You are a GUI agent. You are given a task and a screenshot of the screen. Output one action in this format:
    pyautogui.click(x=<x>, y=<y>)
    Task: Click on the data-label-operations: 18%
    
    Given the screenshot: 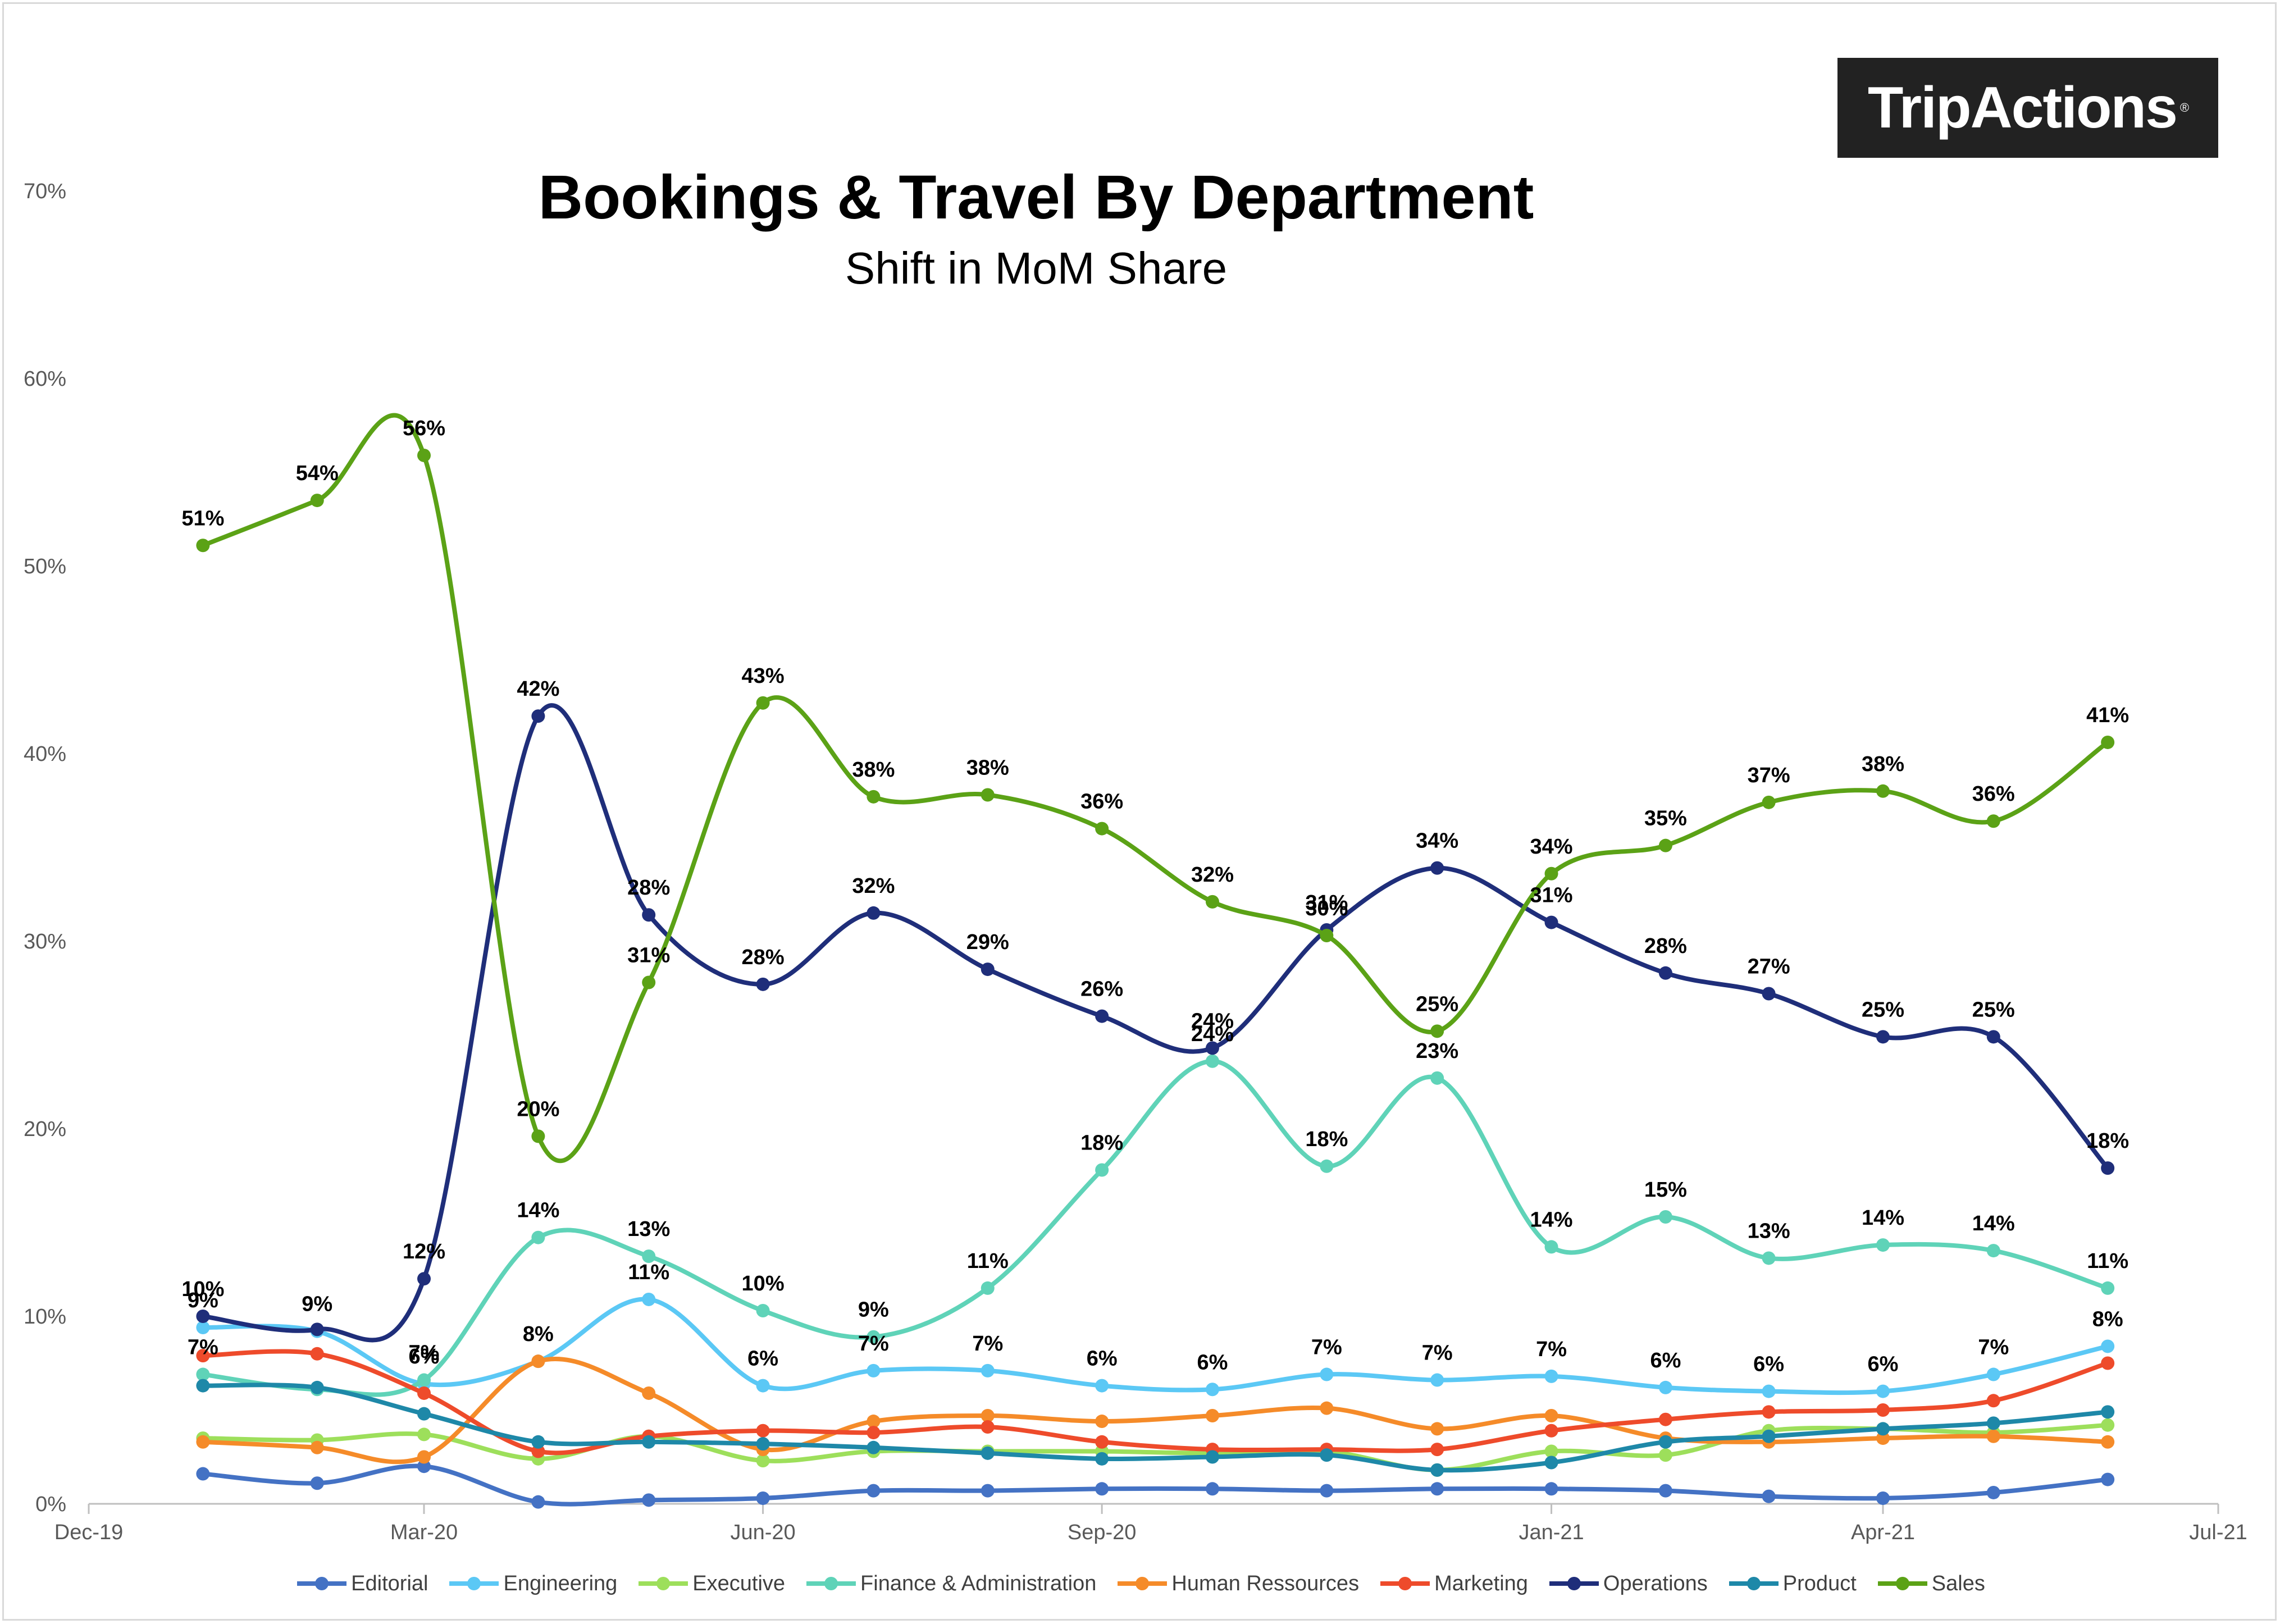 What is the action you would take?
    pyautogui.click(x=2107, y=1141)
    